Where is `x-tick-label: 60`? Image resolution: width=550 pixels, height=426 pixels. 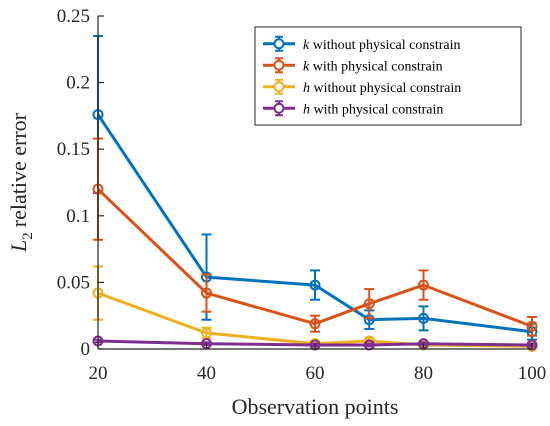
x-tick-label: 60 is located at coordinates (315, 373).